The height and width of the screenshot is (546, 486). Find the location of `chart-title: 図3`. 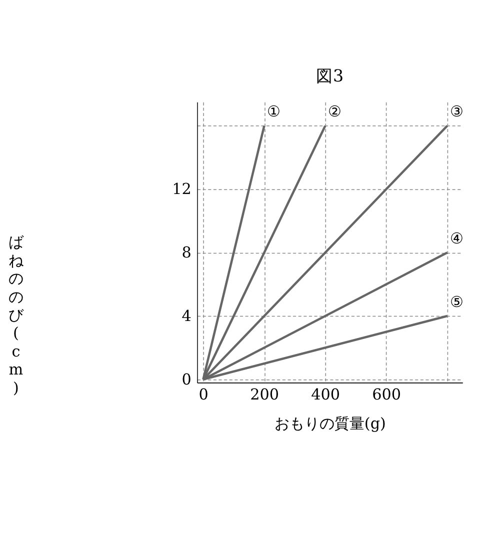

chart-title: 図3 is located at coordinates (330, 76).